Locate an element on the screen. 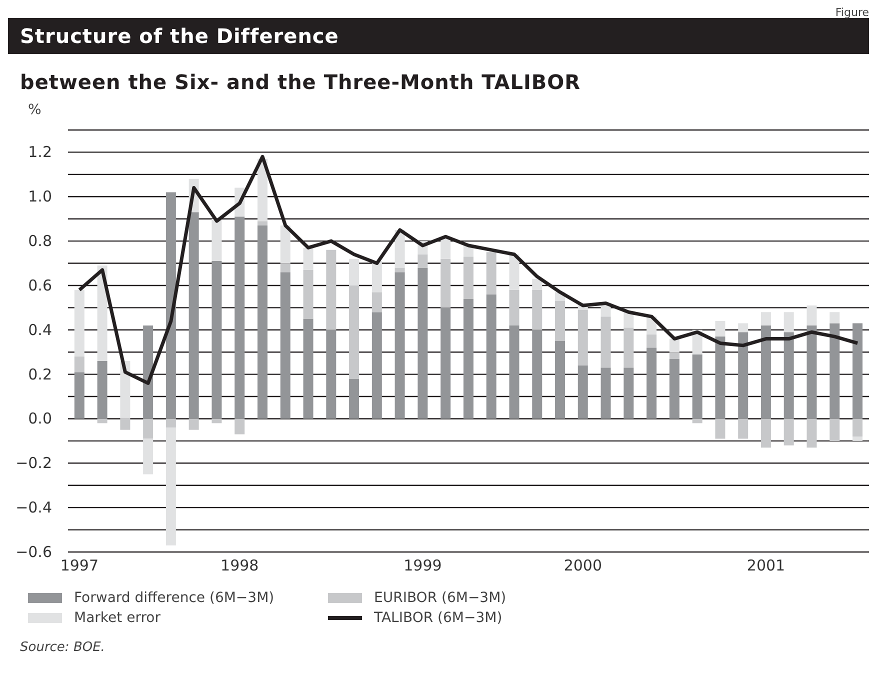  source-note: Source: BOE. is located at coordinates (62, 648).